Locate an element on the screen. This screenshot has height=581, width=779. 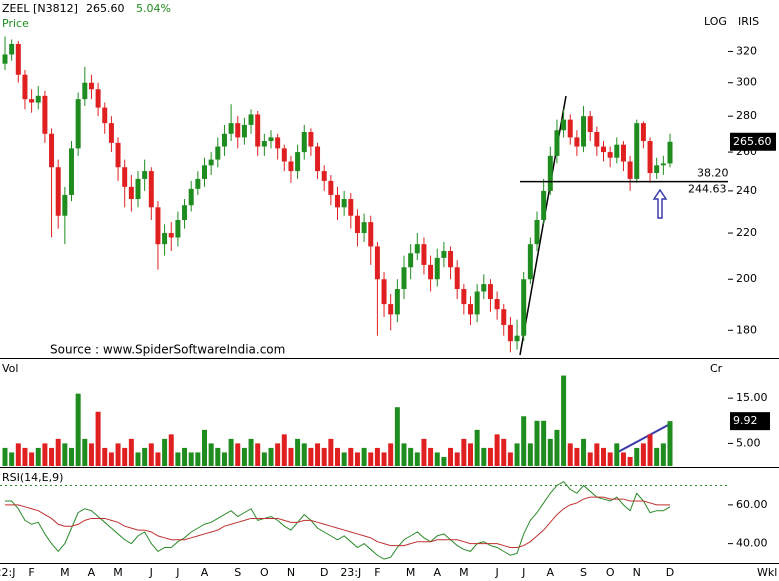
last-price-label: 265.60 is located at coordinates (752, 141).